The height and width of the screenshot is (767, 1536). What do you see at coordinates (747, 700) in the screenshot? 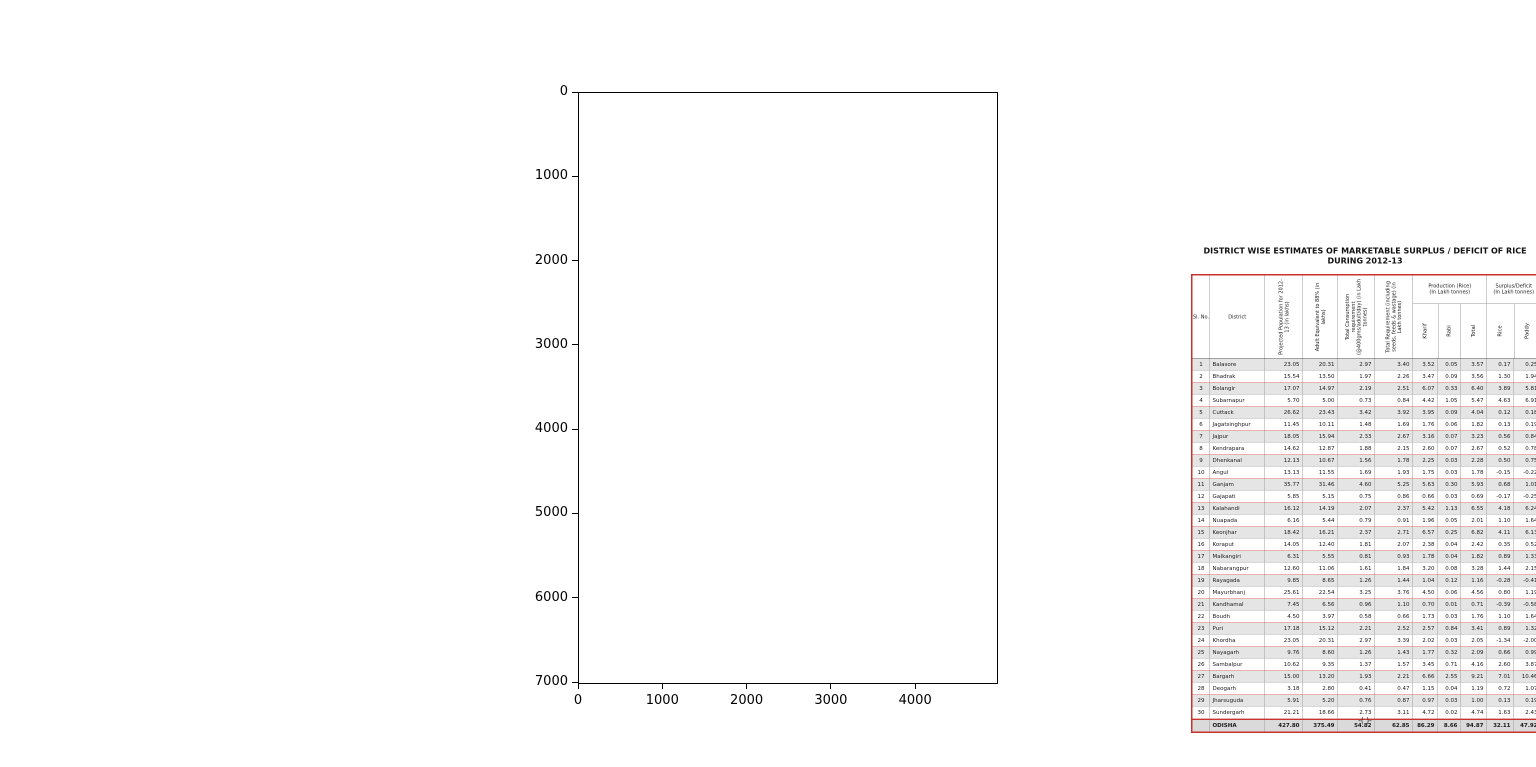
I see `x-tick-label: 2000` at bounding box center [747, 700].